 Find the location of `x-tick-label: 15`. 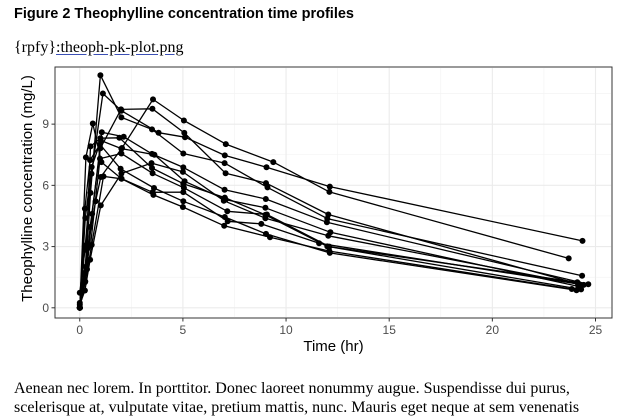

x-tick-label: 15 is located at coordinates (390, 330).